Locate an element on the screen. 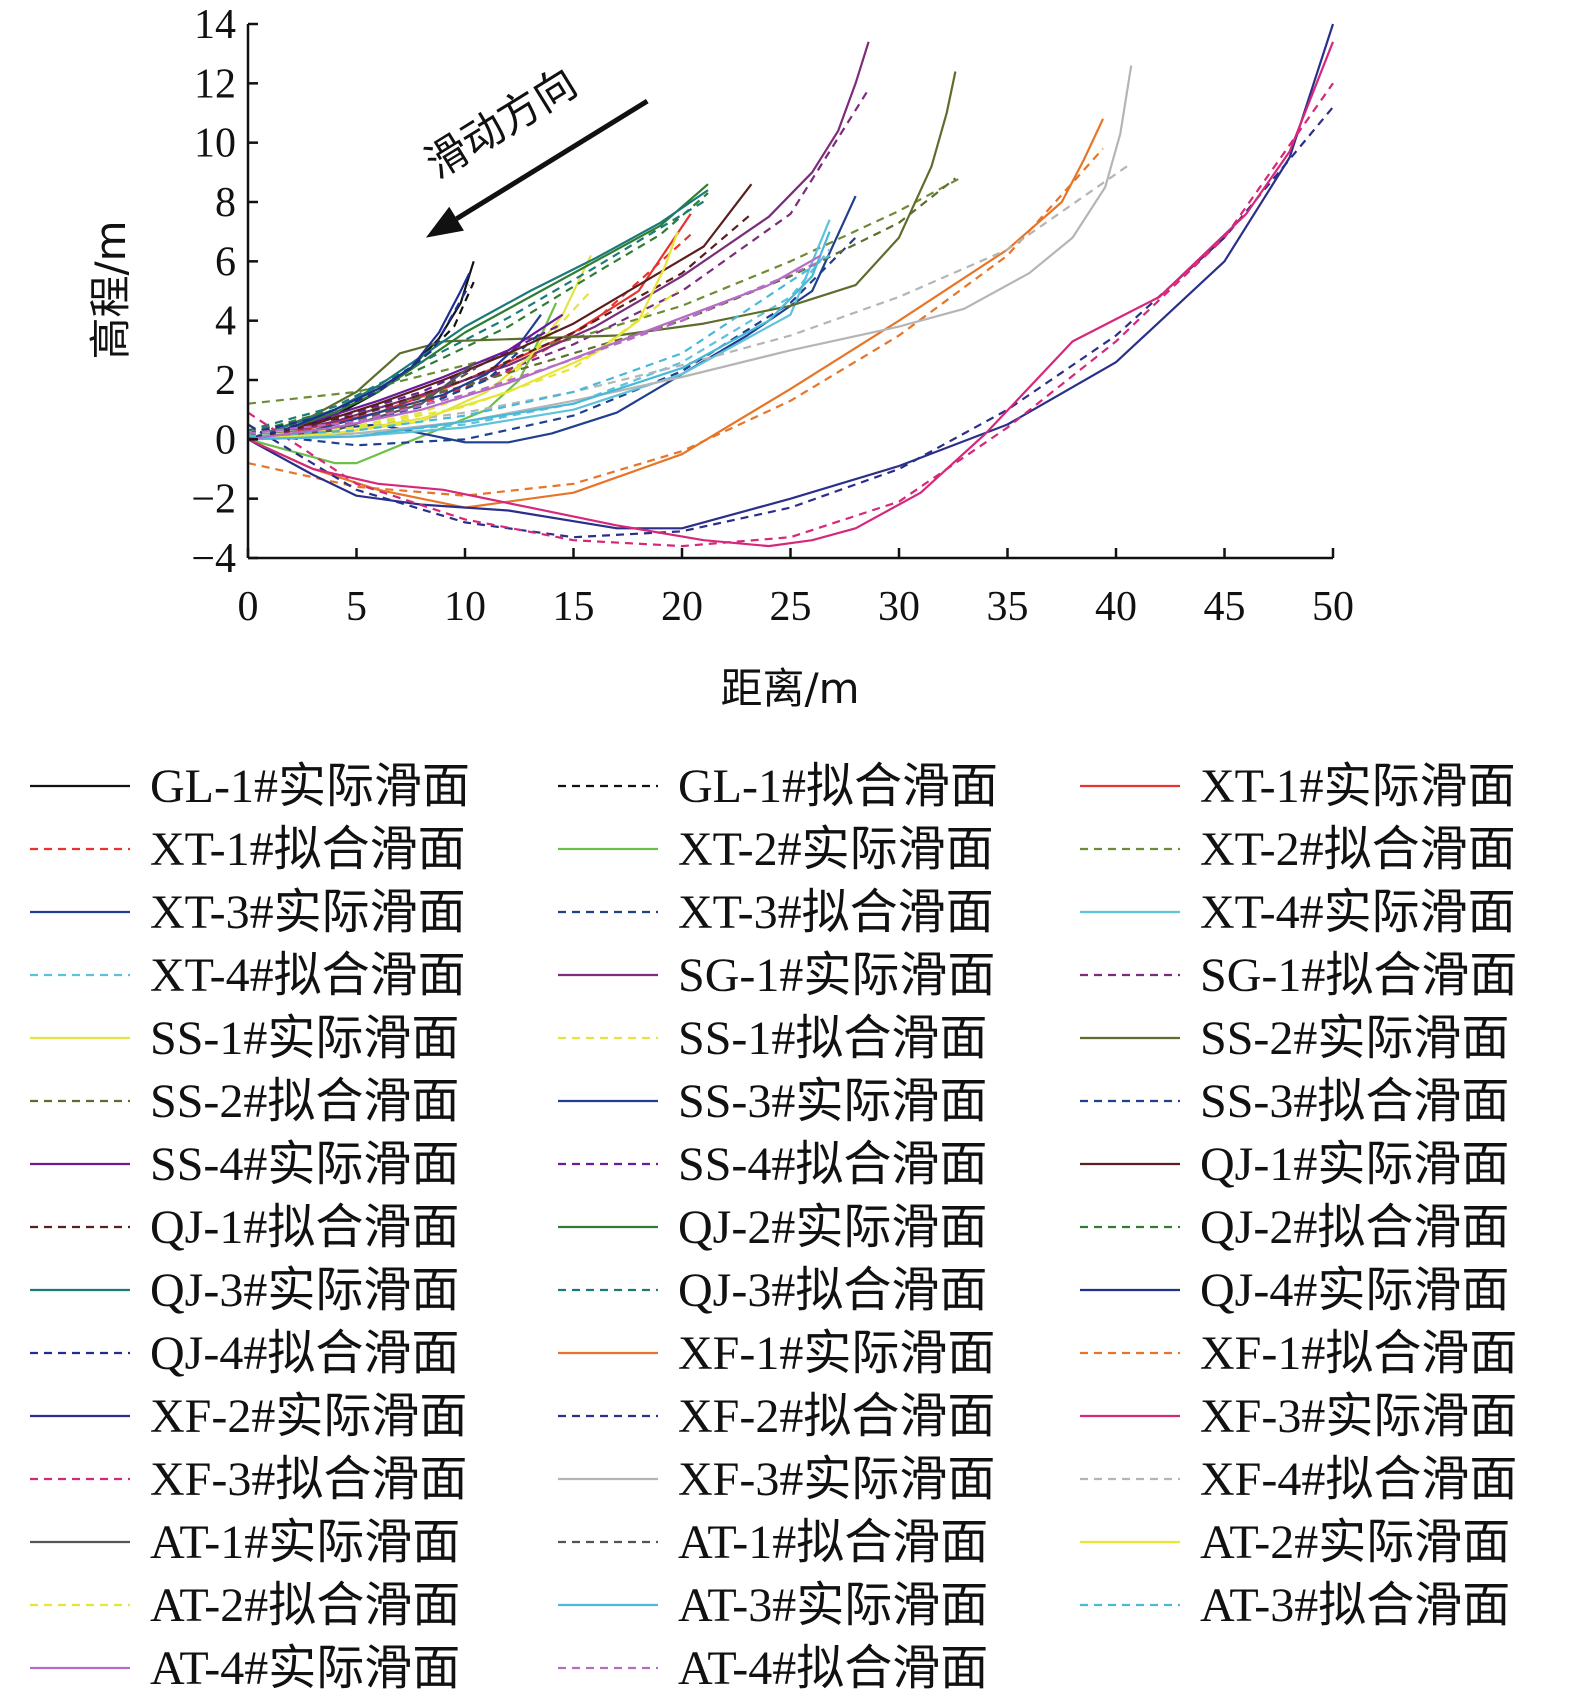  sliding-direction-arrow is located at coordinates (552, 160).